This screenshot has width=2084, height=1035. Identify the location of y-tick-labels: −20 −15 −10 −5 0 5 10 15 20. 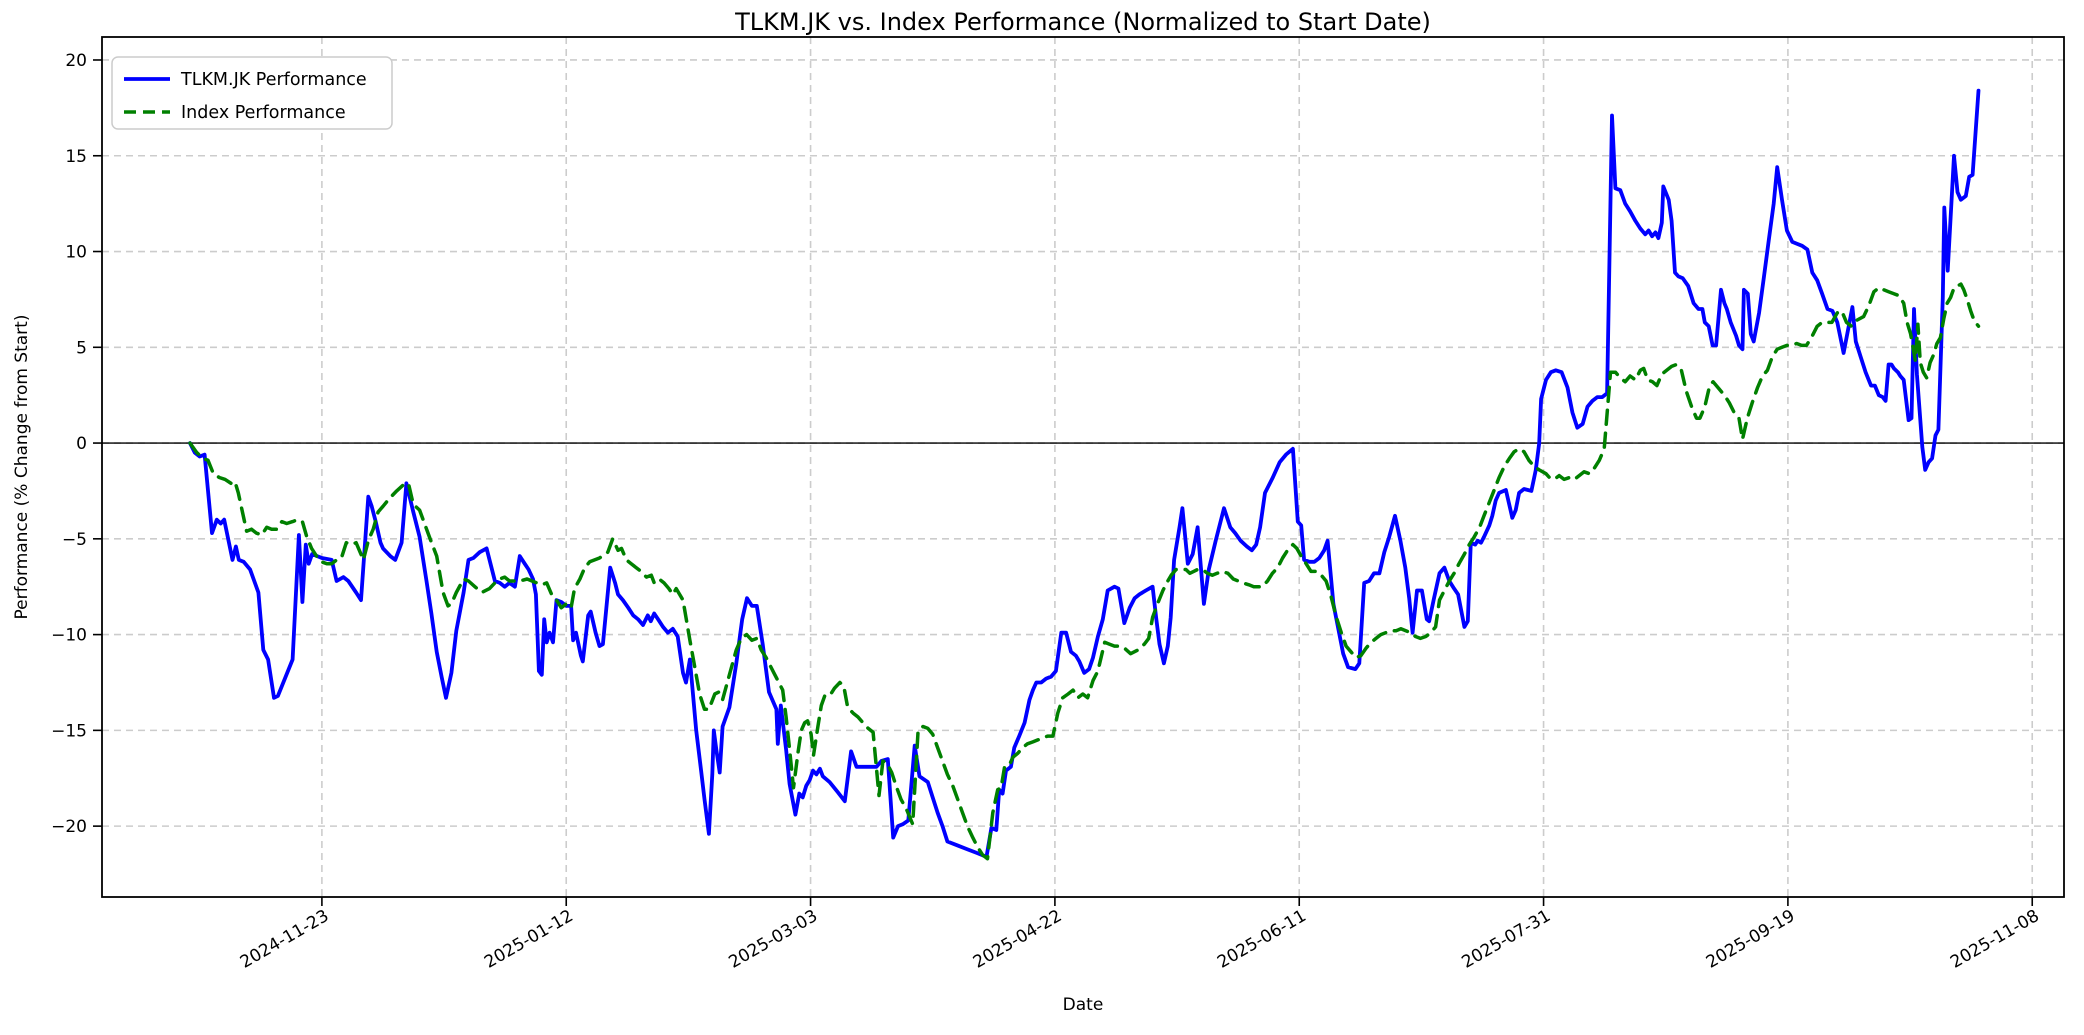
(69, 444).